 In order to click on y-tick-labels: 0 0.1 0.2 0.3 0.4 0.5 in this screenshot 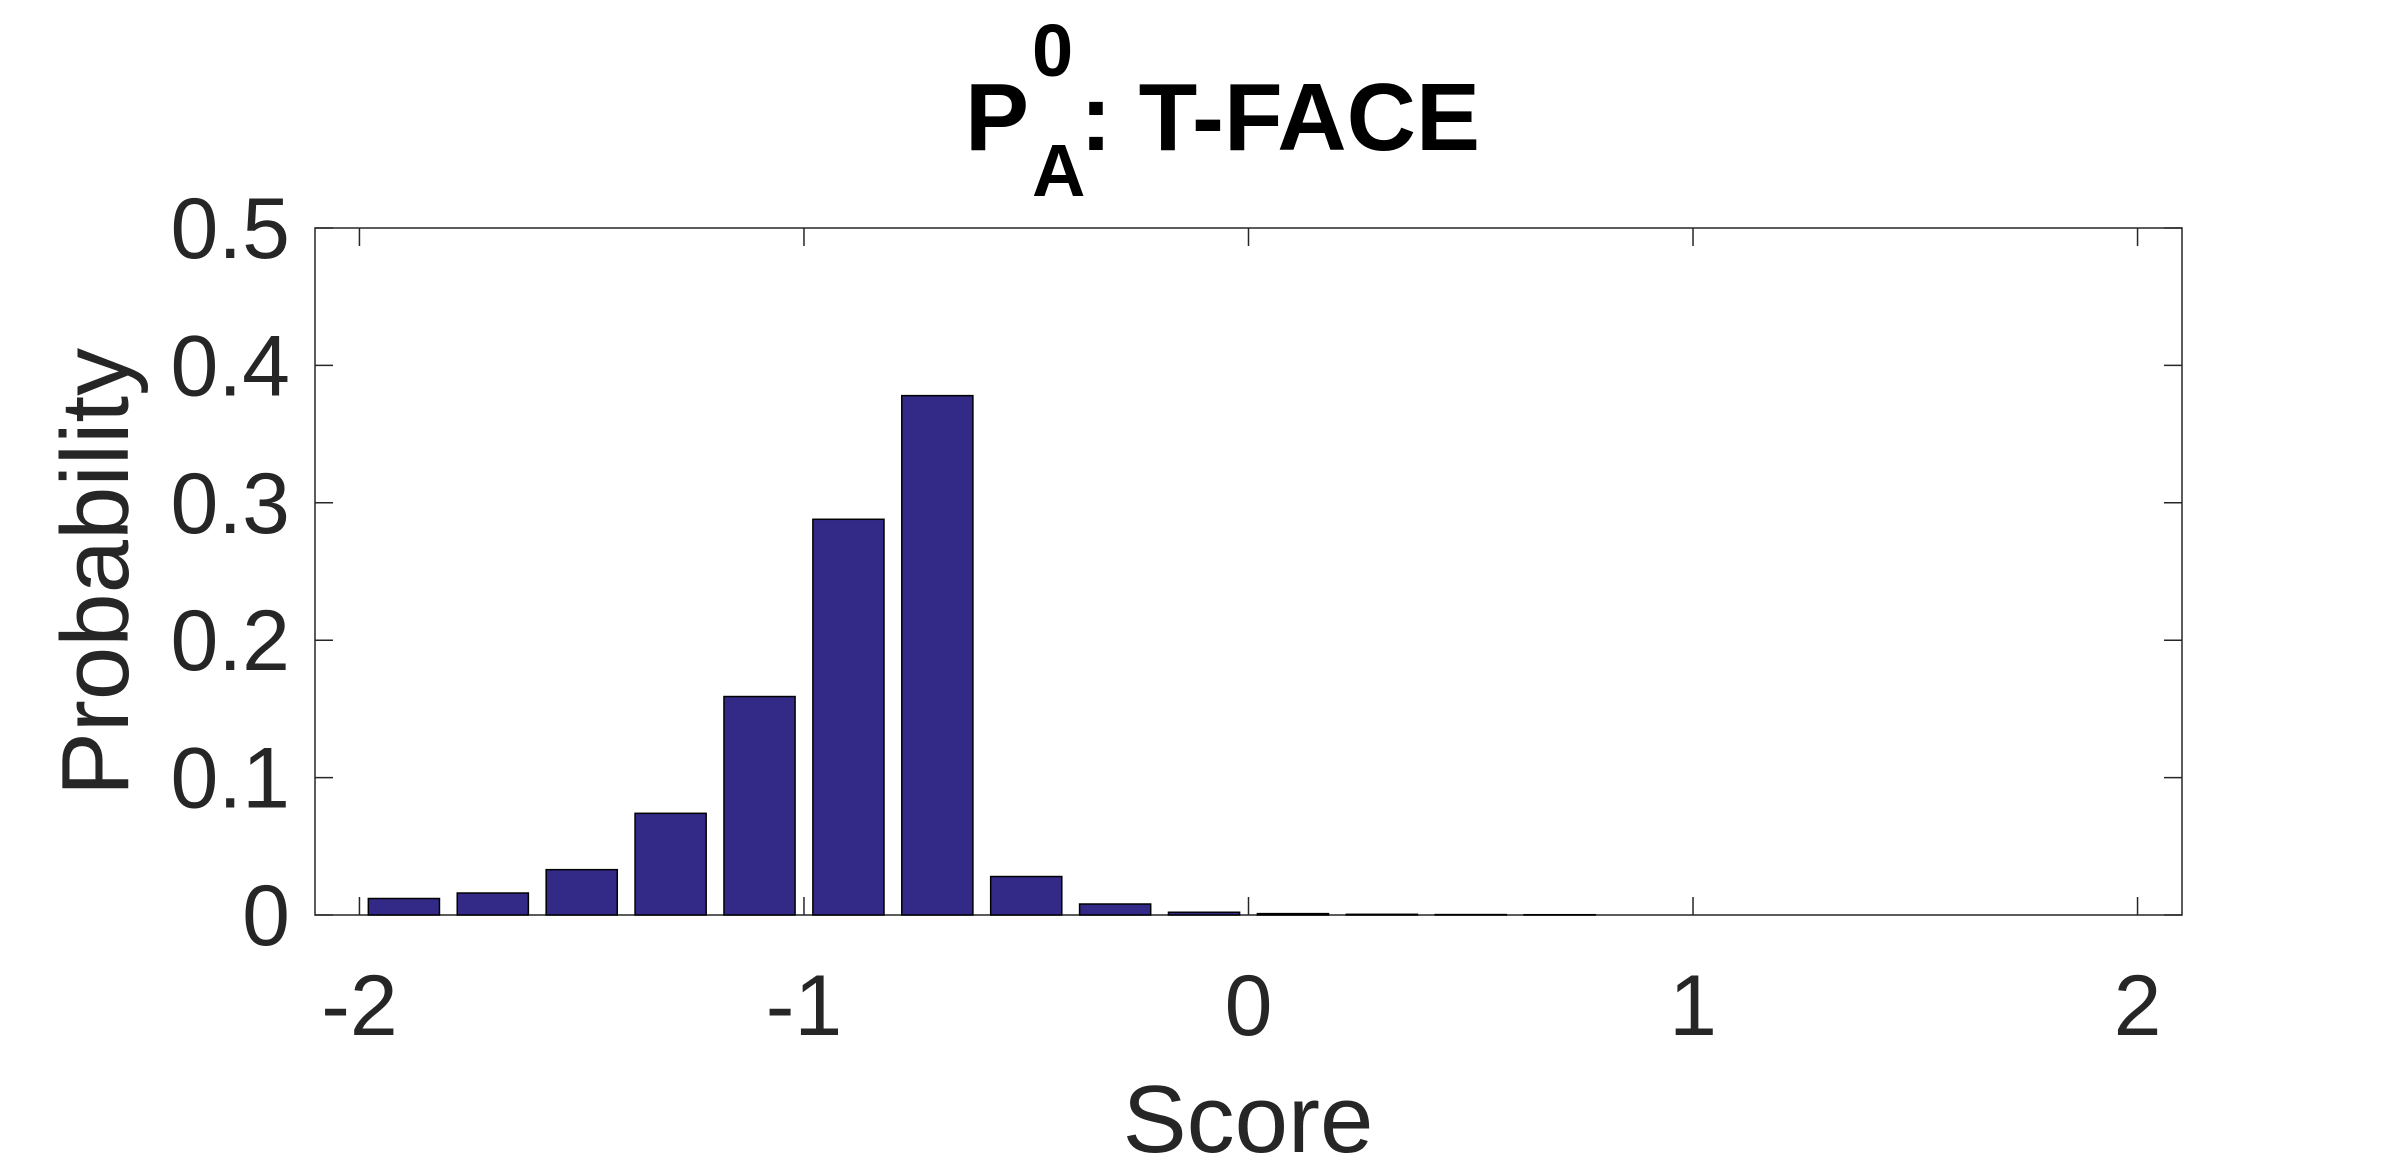, I will do `click(230, 572)`.